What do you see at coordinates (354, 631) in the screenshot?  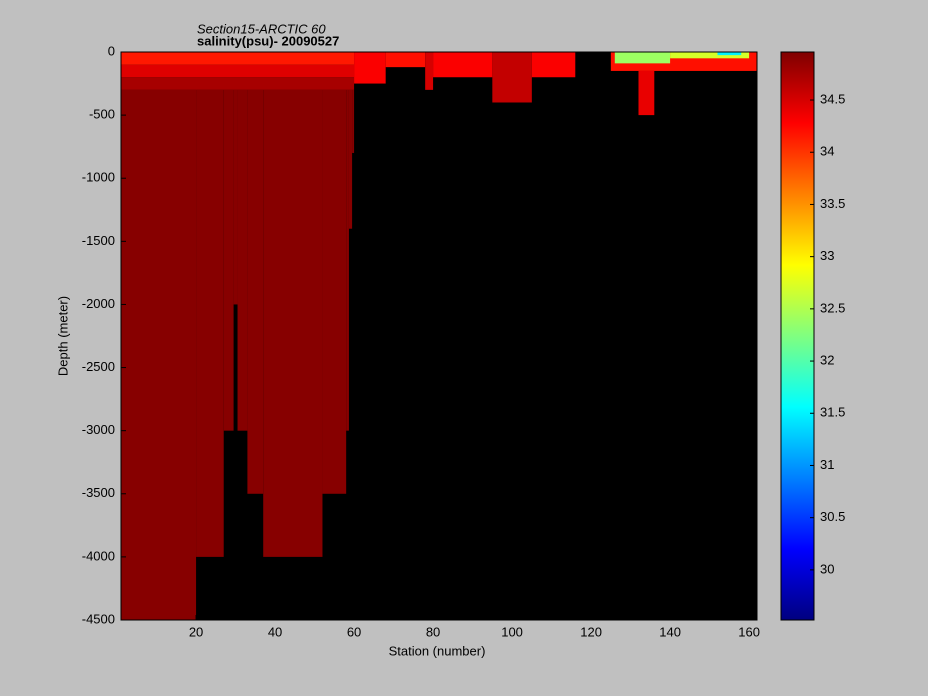 I see `x-tick-label: 60` at bounding box center [354, 631].